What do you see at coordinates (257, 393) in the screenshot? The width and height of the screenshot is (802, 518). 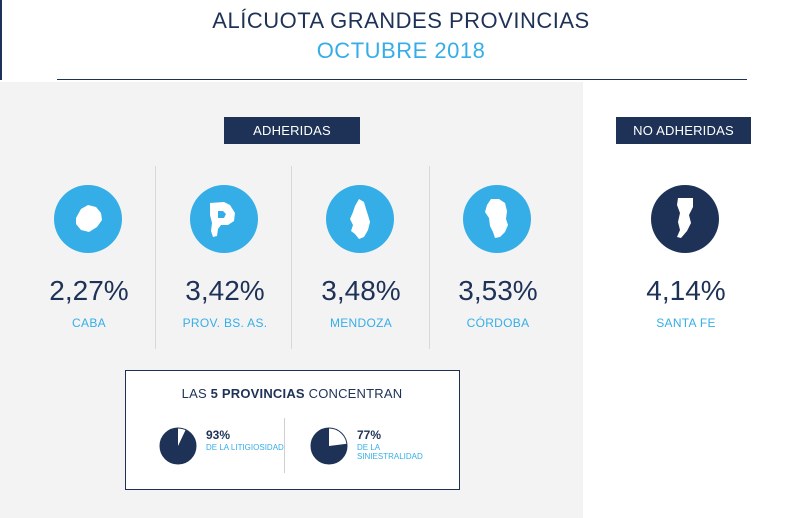 I see `summary-heading-bold: 5 PROVINCIAS` at bounding box center [257, 393].